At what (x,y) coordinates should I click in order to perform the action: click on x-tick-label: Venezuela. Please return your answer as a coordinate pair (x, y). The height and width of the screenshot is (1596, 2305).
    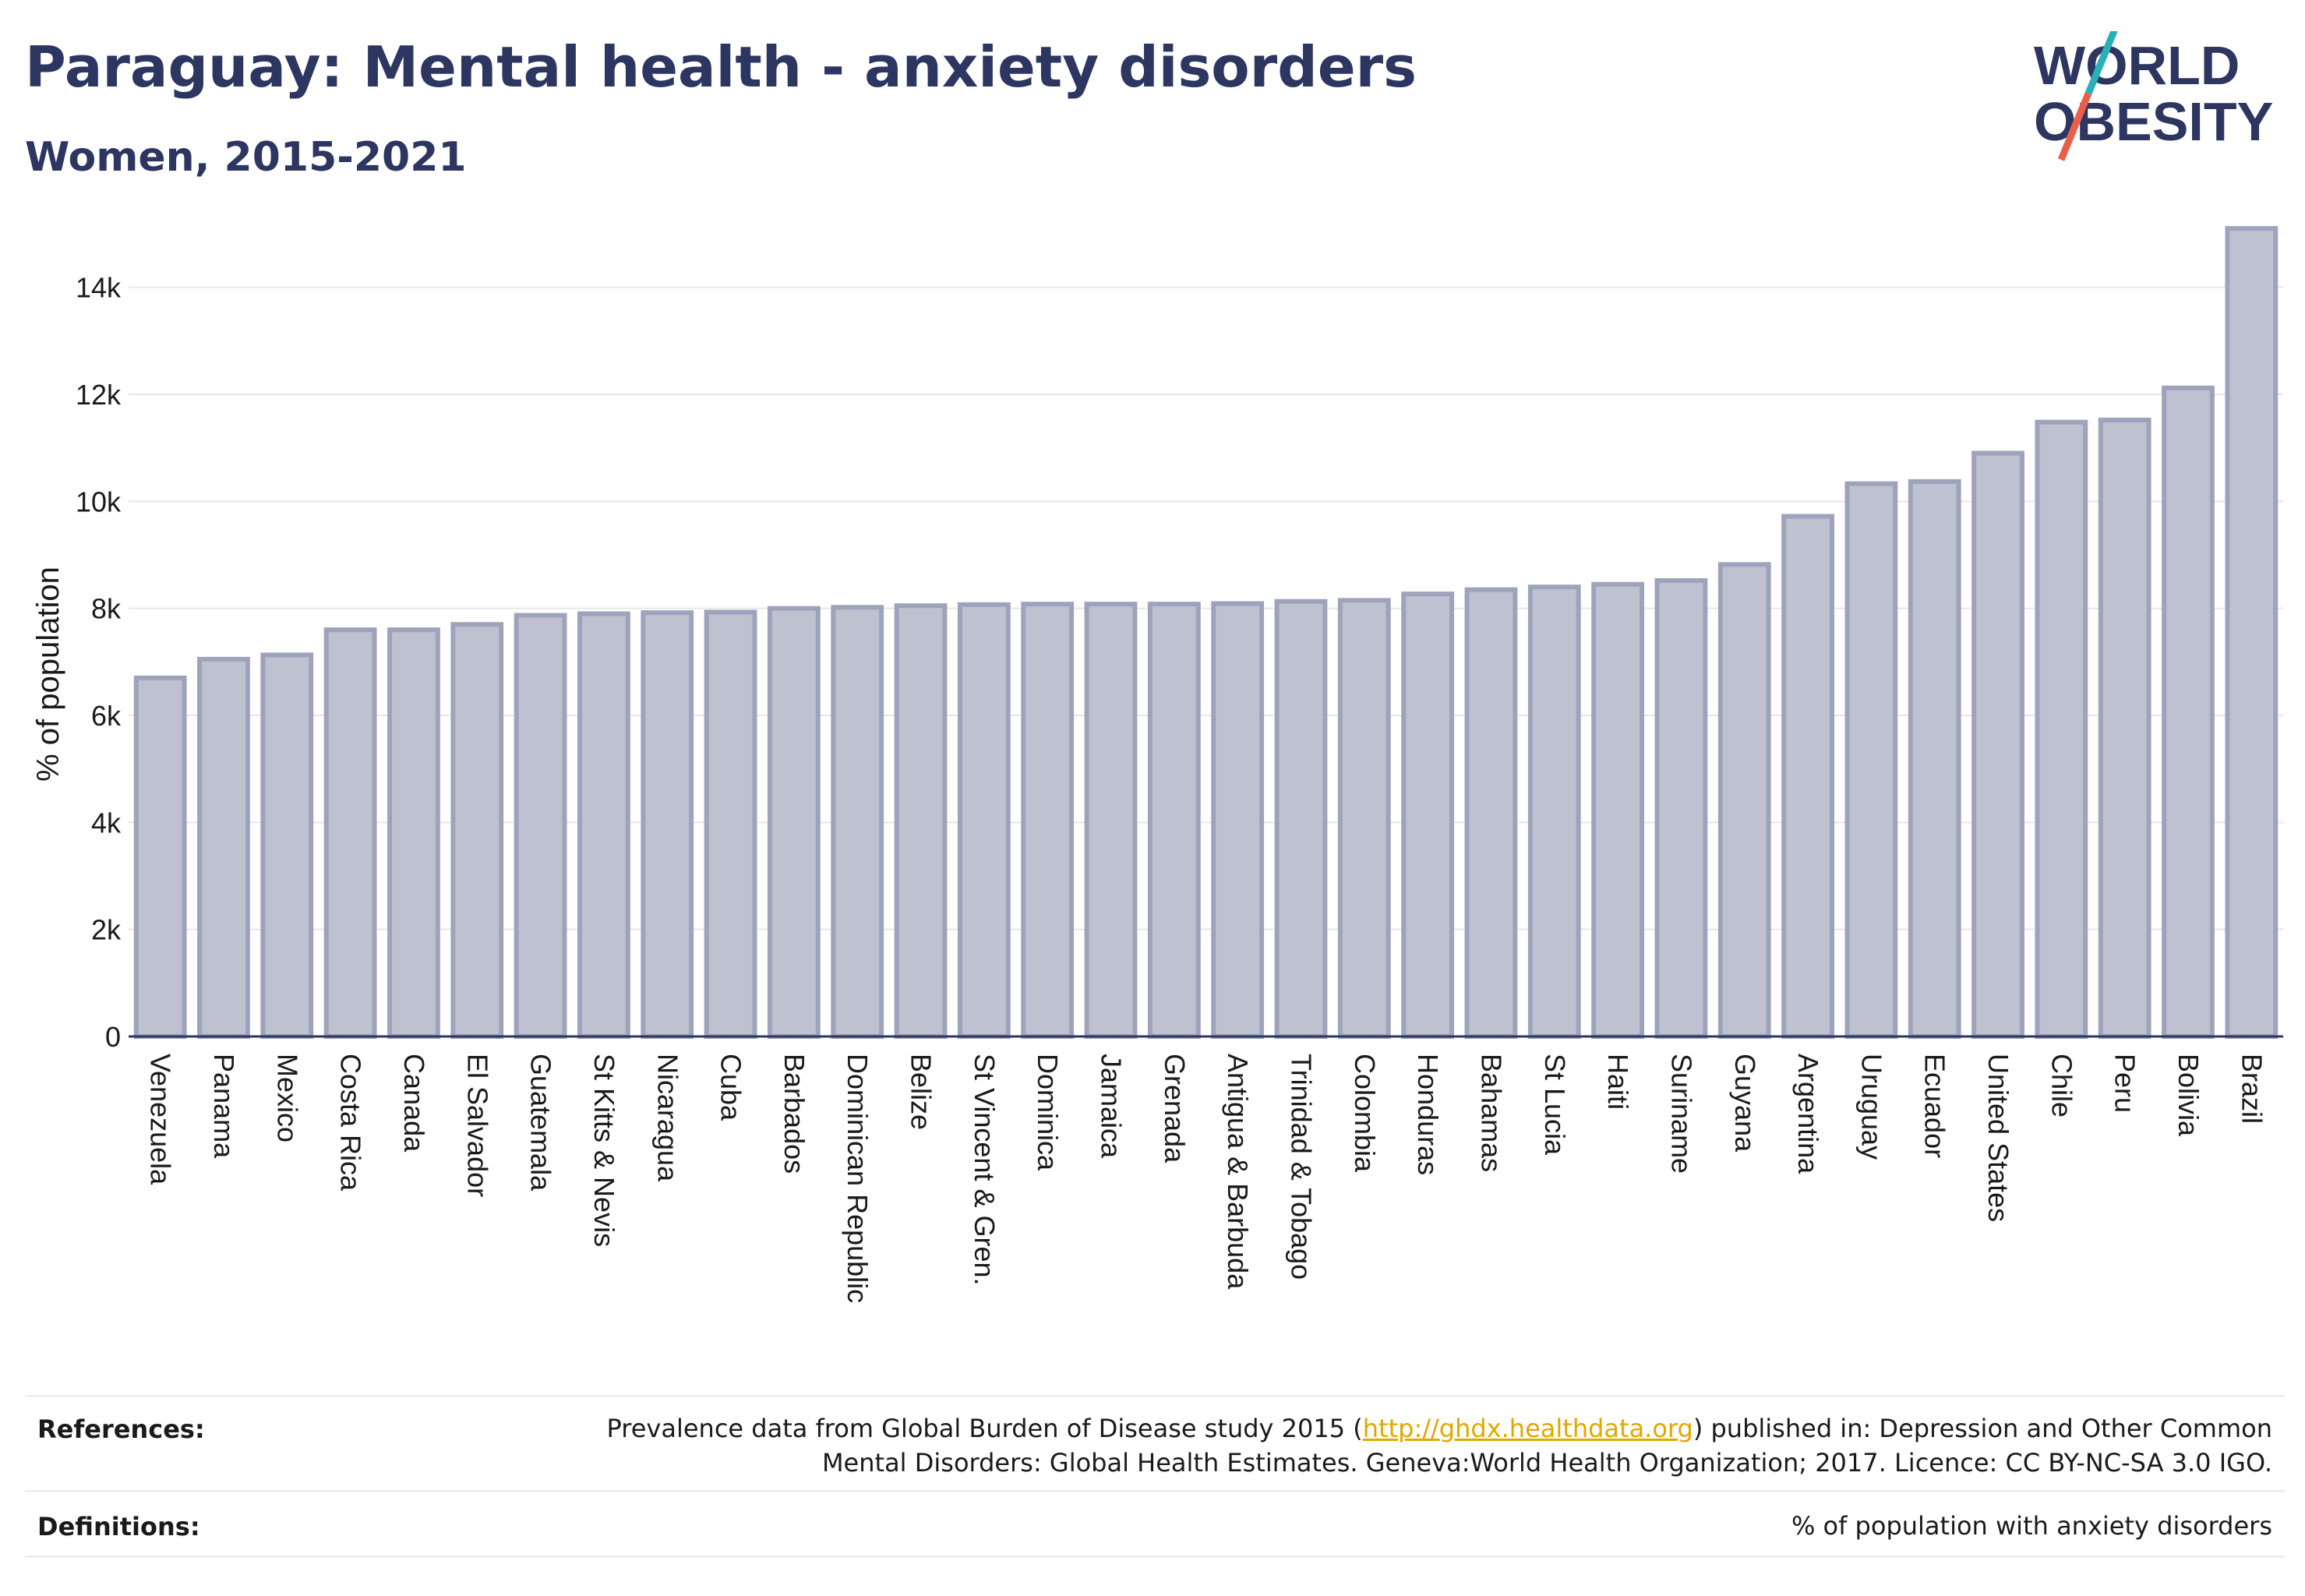
    Looking at the image, I should click on (161, 1119).